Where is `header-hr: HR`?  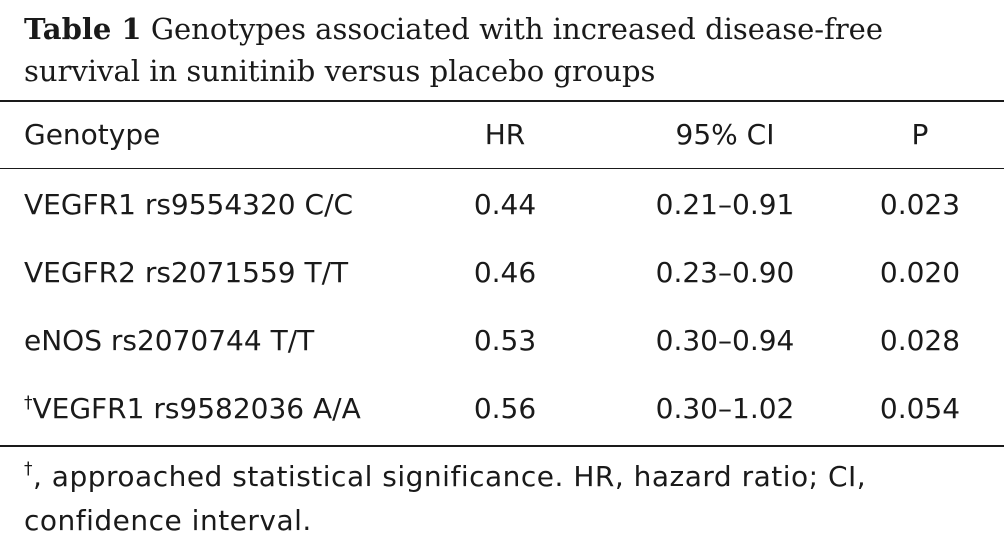
header-hr: HR is located at coordinates (505, 134).